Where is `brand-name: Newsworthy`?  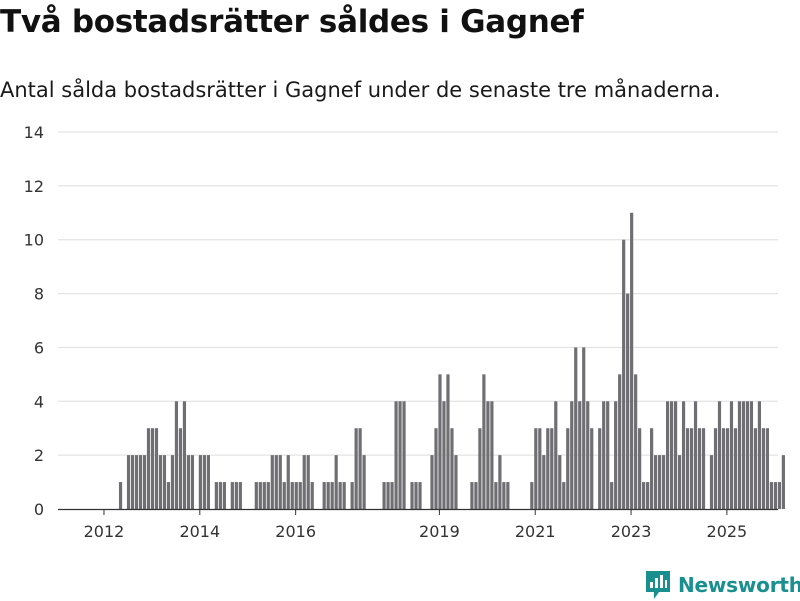 brand-name: Newsworthy is located at coordinates (739, 585).